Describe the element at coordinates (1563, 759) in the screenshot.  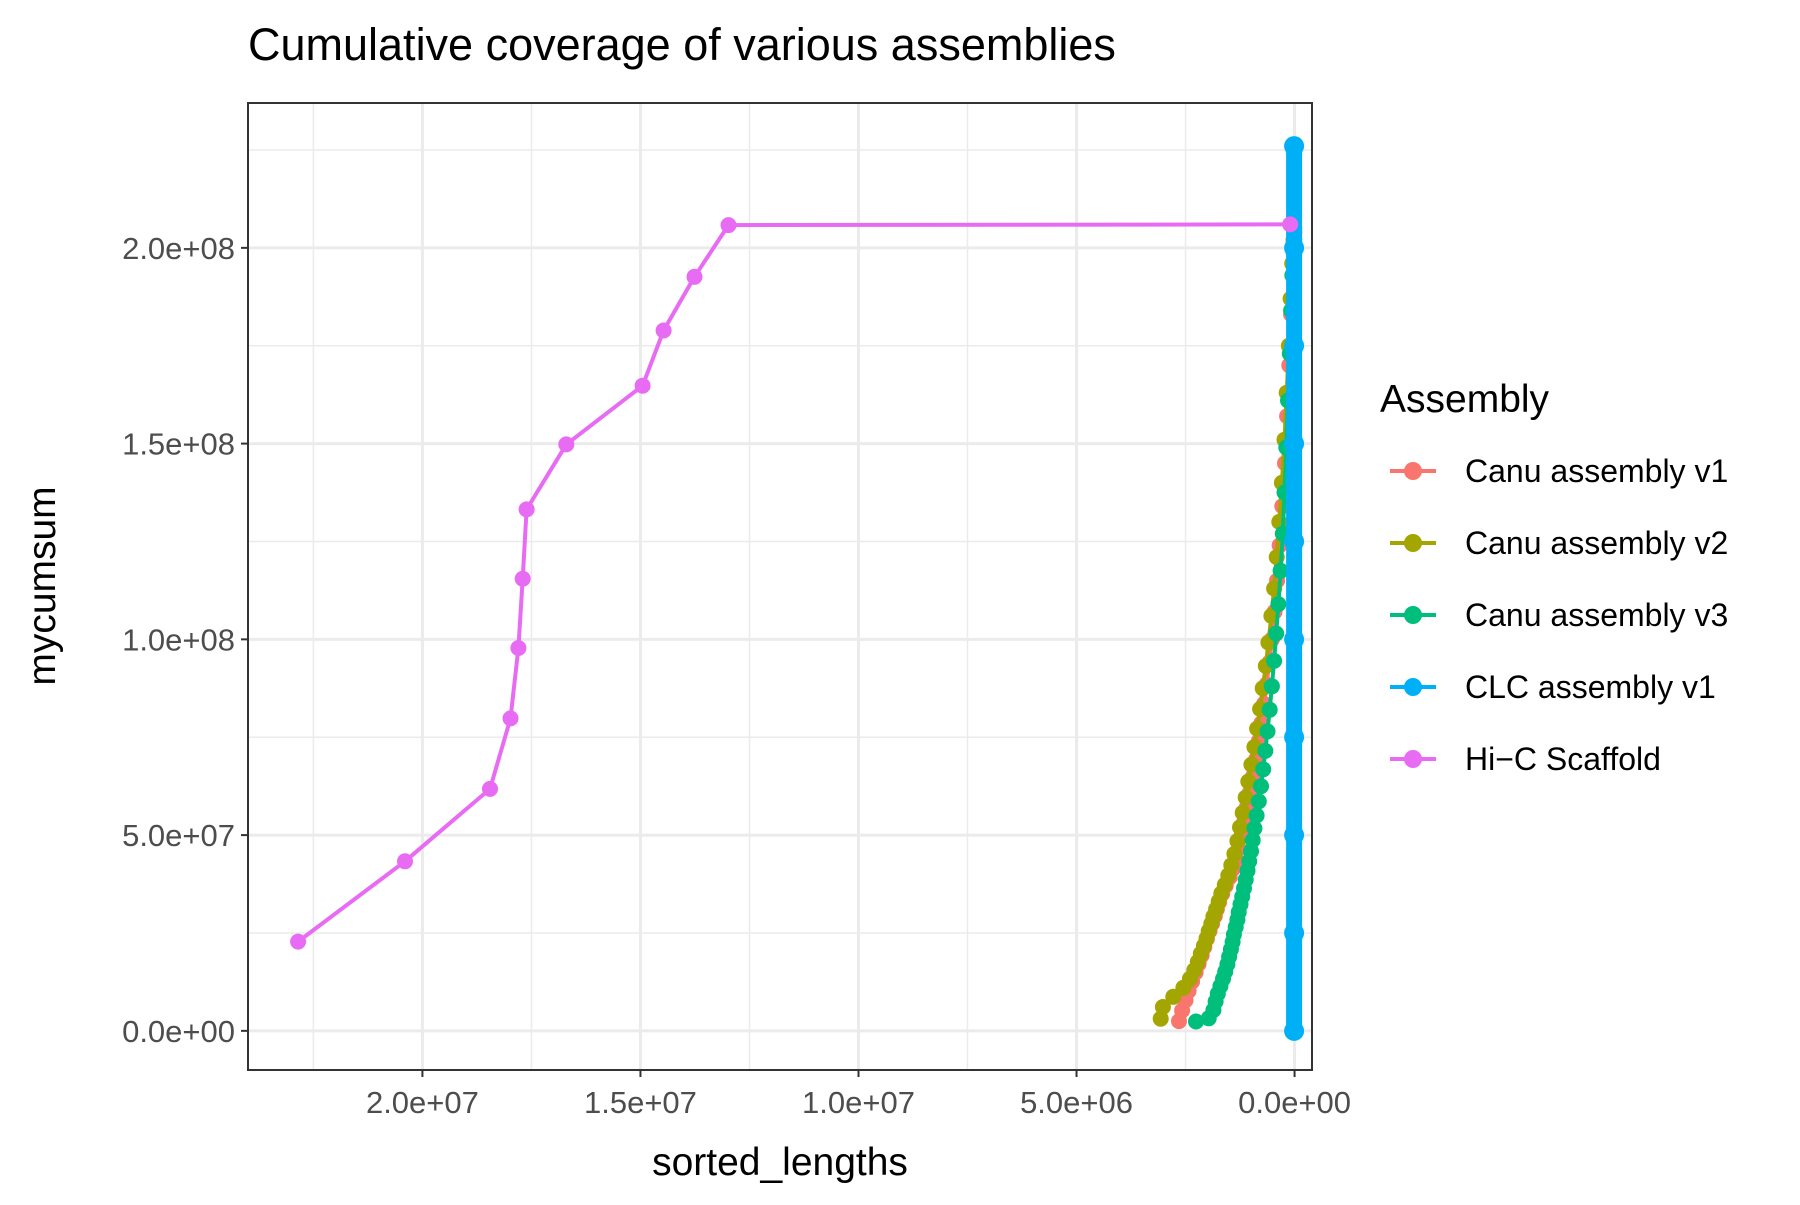
I see `legend-label: Hi−C Scaffold` at that location.